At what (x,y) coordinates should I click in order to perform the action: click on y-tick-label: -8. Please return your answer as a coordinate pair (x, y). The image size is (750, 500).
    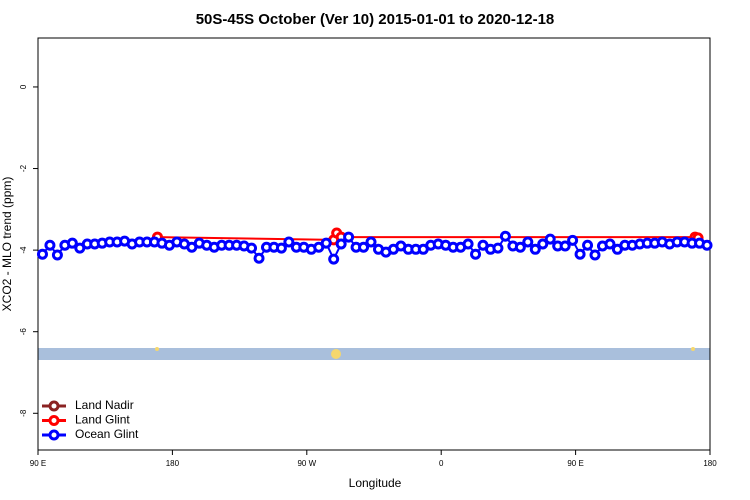
    Looking at the image, I should click on (23, 413).